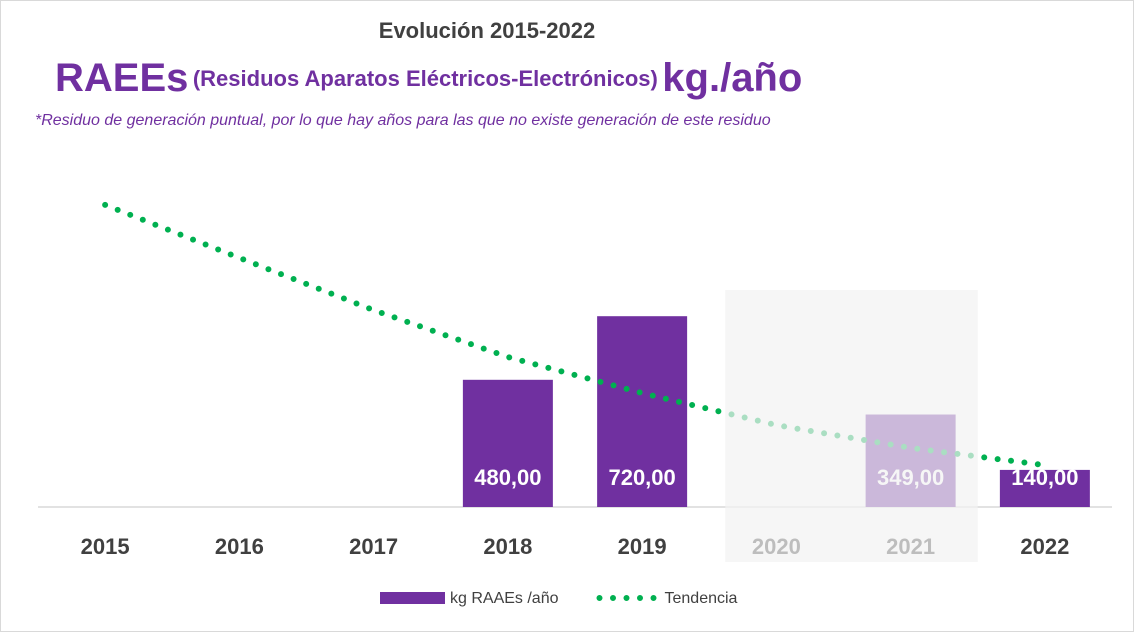 The height and width of the screenshot is (632, 1134). What do you see at coordinates (641, 477) in the screenshot?
I see `value-label: 720,00` at bounding box center [641, 477].